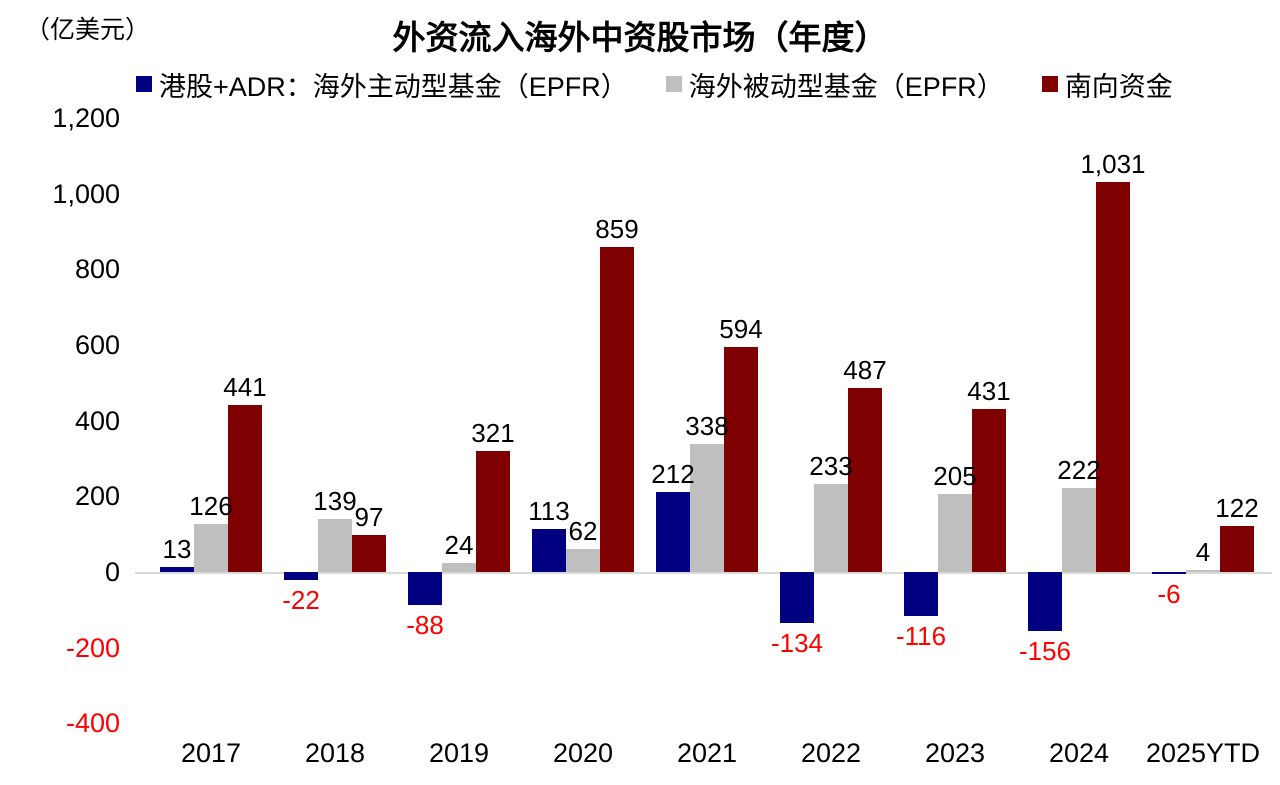 The height and width of the screenshot is (785, 1280). Describe the element at coordinates (703, 573) in the screenshot. I see `zero-axis-line` at that location.